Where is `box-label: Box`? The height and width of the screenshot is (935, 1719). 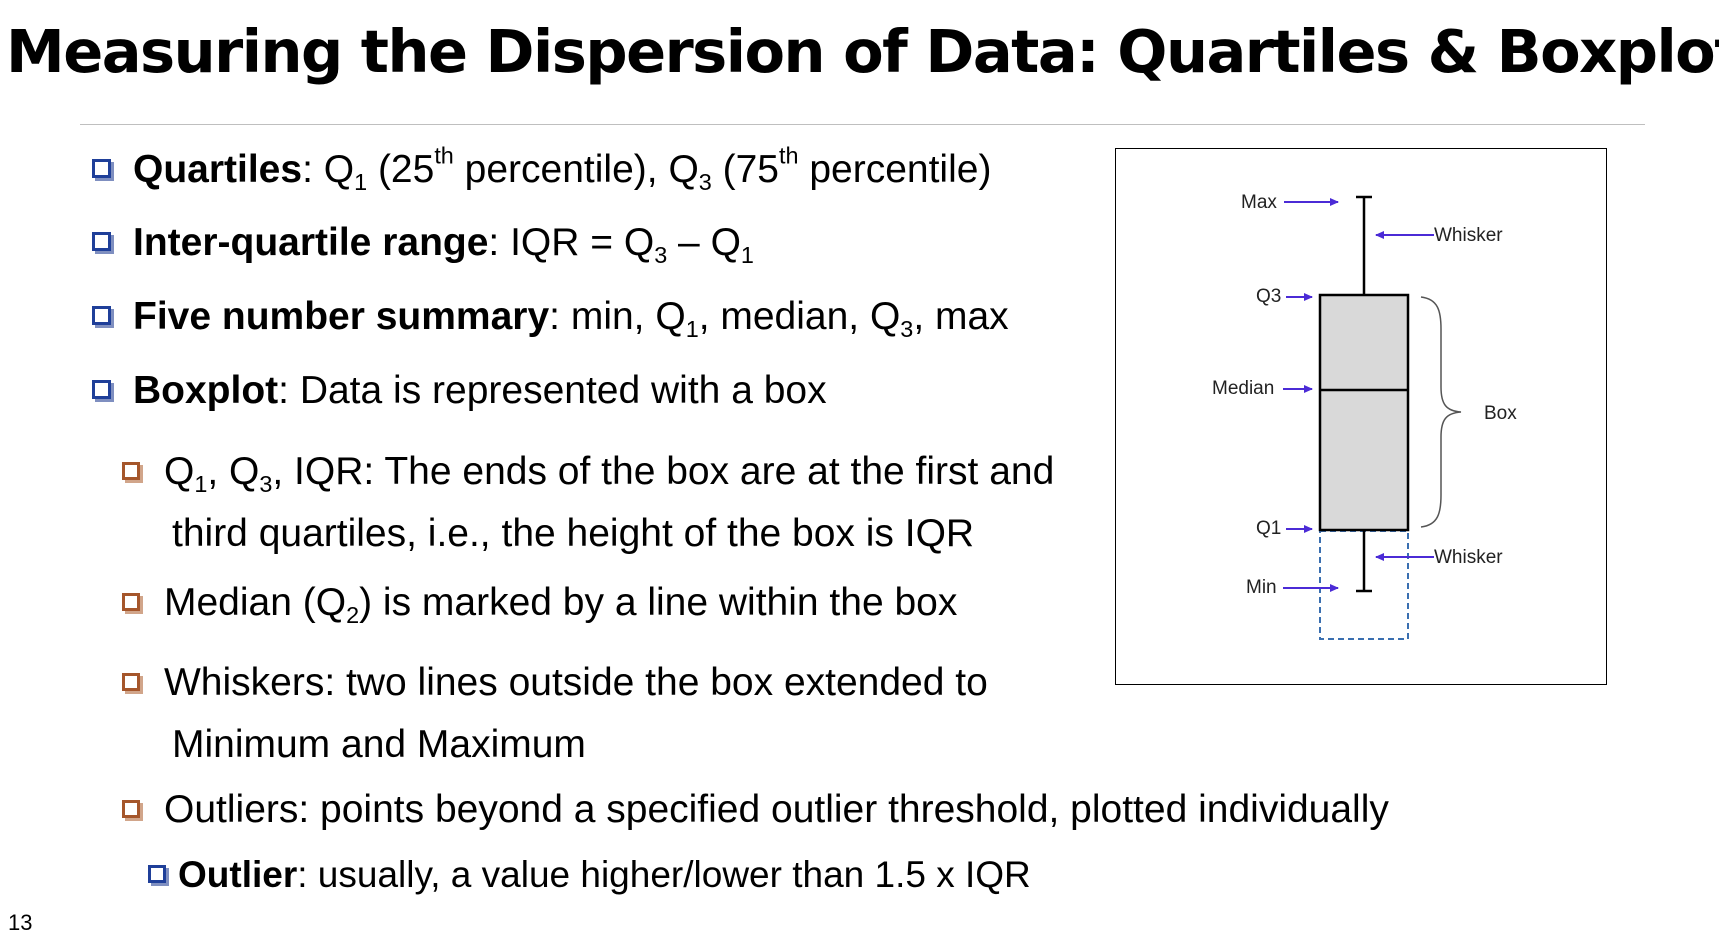
box-label: Box is located at coordinates (1500, 413).